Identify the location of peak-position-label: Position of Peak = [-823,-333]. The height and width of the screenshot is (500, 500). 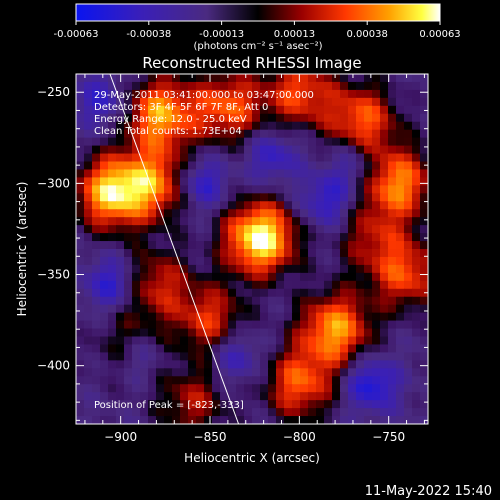
(169, 405).